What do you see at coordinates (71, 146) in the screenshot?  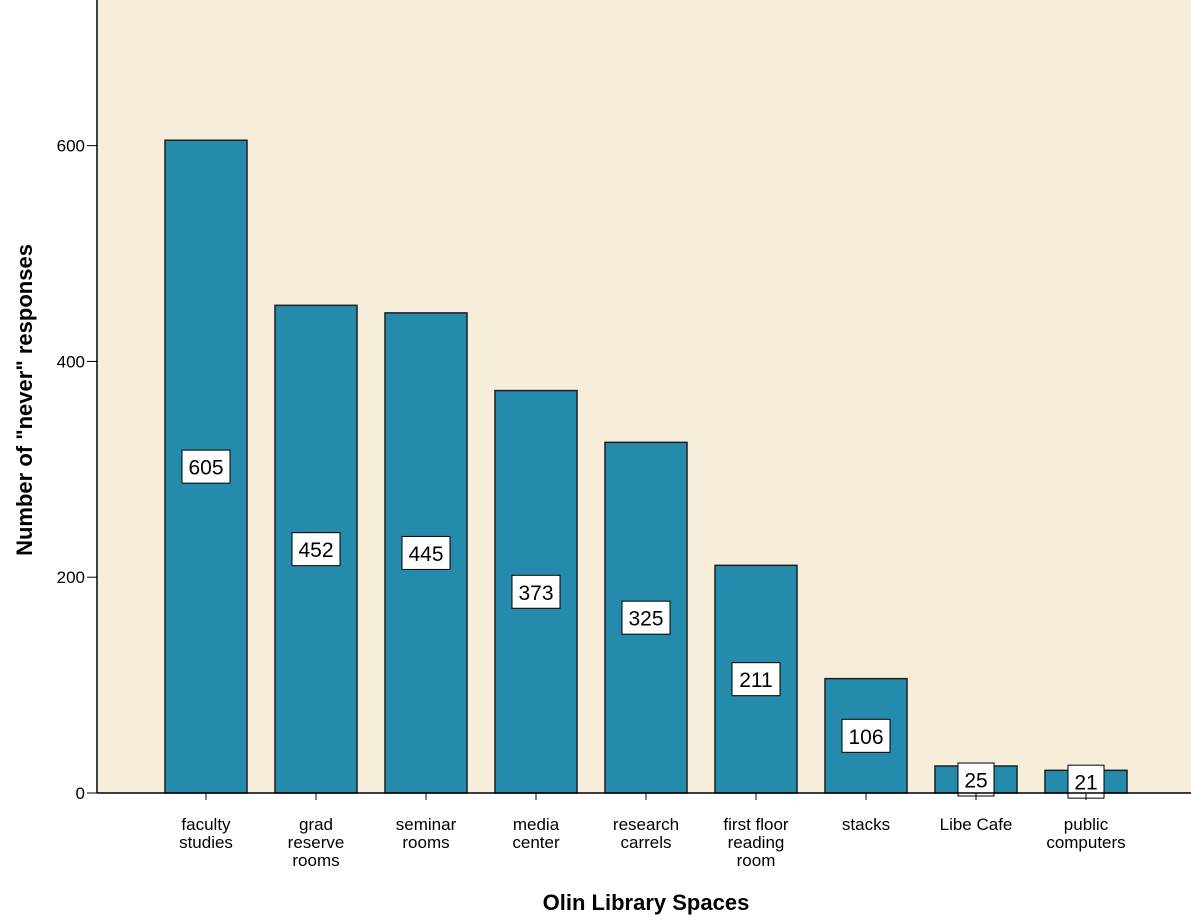 I see `y-tick-label: 600` at bounding box center [71, 146].